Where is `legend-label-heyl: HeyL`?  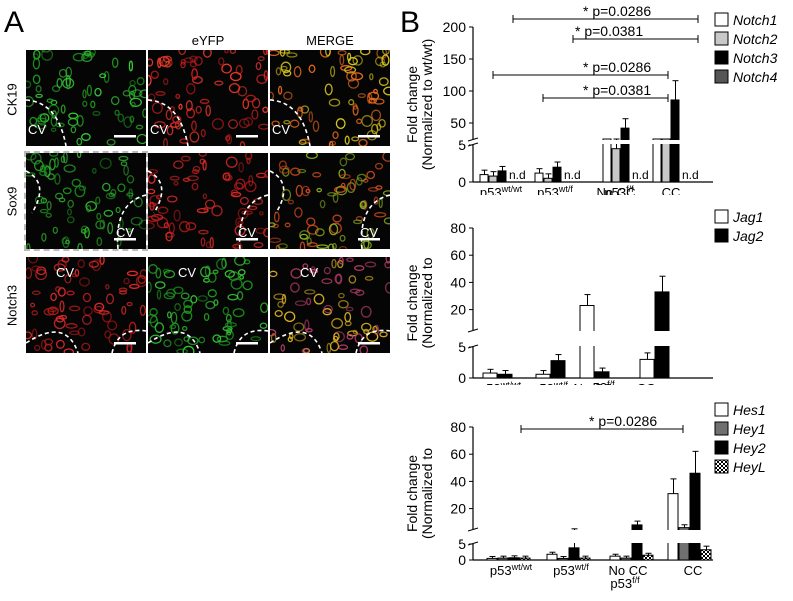
legend-label-heyl: HeyL is located at coordinates (749, 467).